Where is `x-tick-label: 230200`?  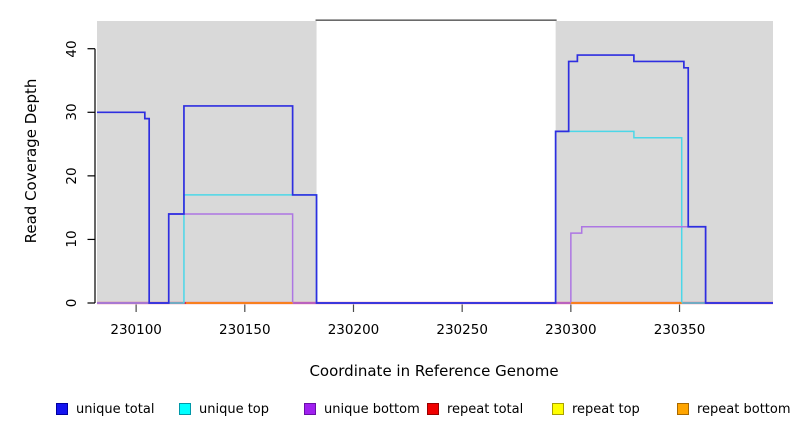
x-tick-label: 230200 is located at coordinates (353, 330).